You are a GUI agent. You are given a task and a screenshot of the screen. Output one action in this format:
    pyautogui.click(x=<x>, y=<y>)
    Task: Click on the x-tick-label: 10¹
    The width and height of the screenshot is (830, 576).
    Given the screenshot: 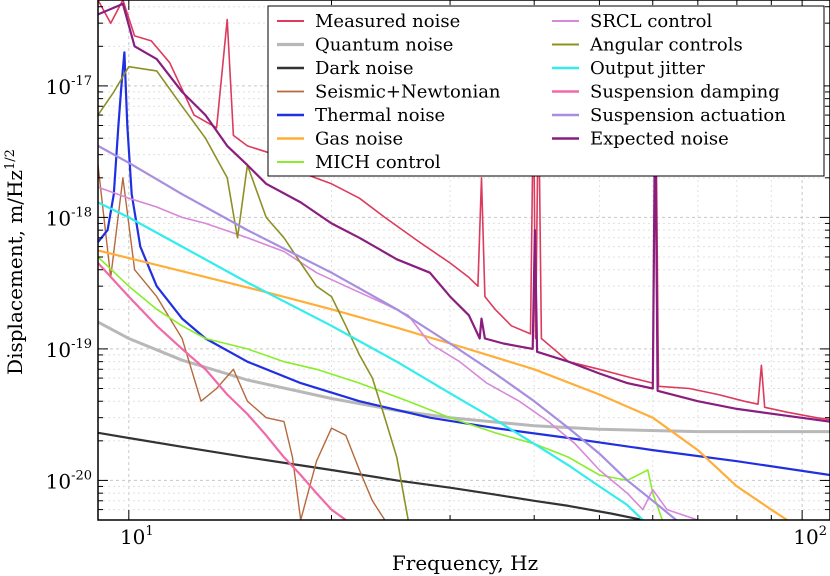 What is the action you would take?
    pyautogui.click(x=137, y=536)
    